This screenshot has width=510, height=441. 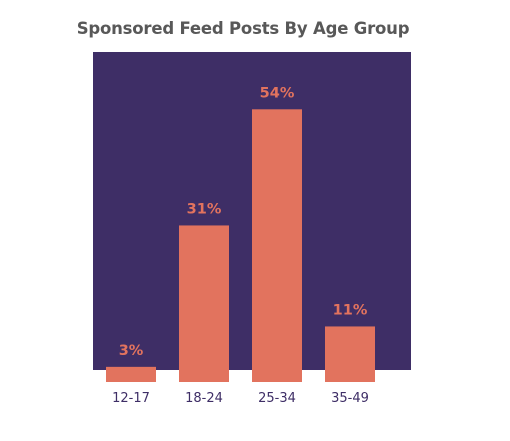 What do you see at coordinates (131, 398) in the screenshot?
I see `category-label-12-17: 12-17` at bounding box center [131, 398].